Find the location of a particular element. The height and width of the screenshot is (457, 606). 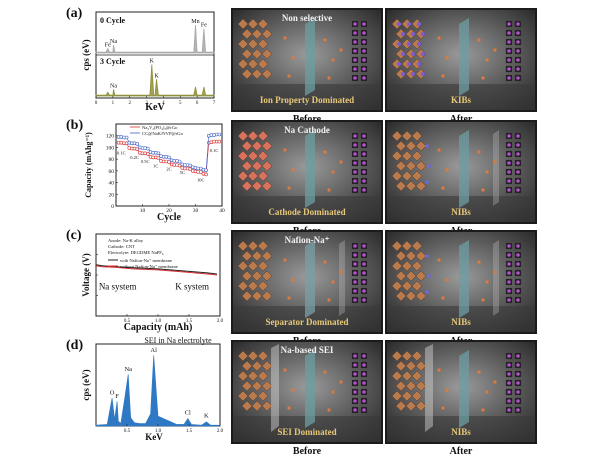

y-tick-label: 40 is located at coordinates (112, 184).